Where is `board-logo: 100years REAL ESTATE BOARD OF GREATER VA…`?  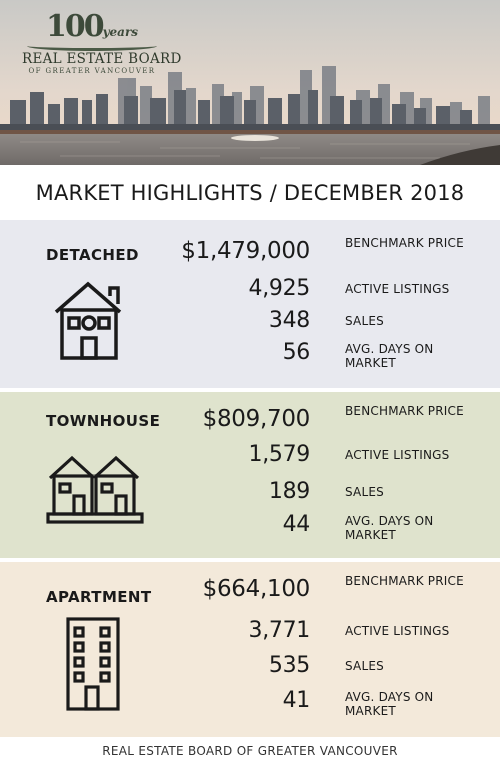
board-logo: 100years REAL ESTATE BOARD OF GREATER VA… is located at coordinates (102, 44).